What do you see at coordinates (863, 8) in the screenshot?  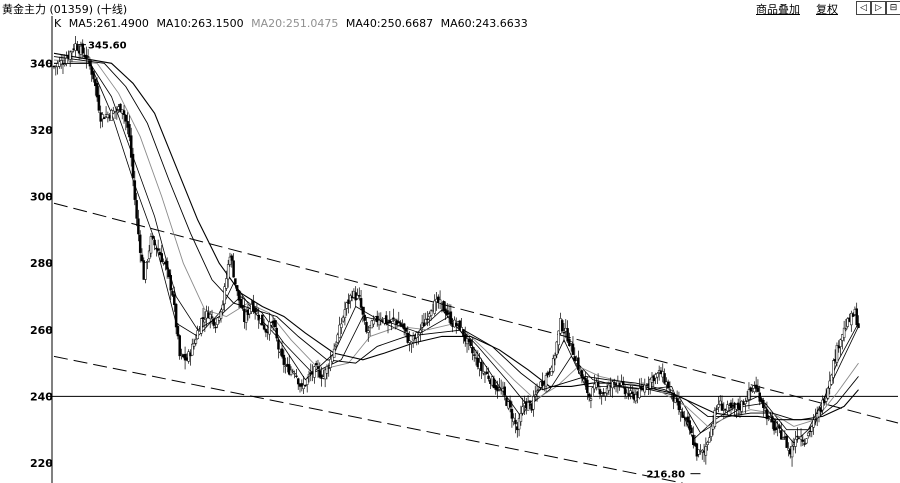 I see `prev-arrow-icon: ◁` at bounding box center [863, 8].